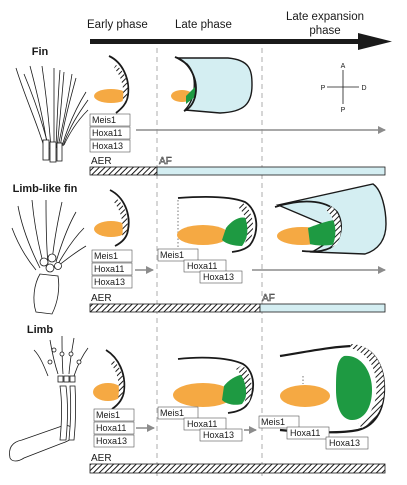 This screenshot has height=485, width=407. What do you see at coordinates (241, 41) in the screenshot?
I see `timeline-arrow` at bounding box center [241, 41].